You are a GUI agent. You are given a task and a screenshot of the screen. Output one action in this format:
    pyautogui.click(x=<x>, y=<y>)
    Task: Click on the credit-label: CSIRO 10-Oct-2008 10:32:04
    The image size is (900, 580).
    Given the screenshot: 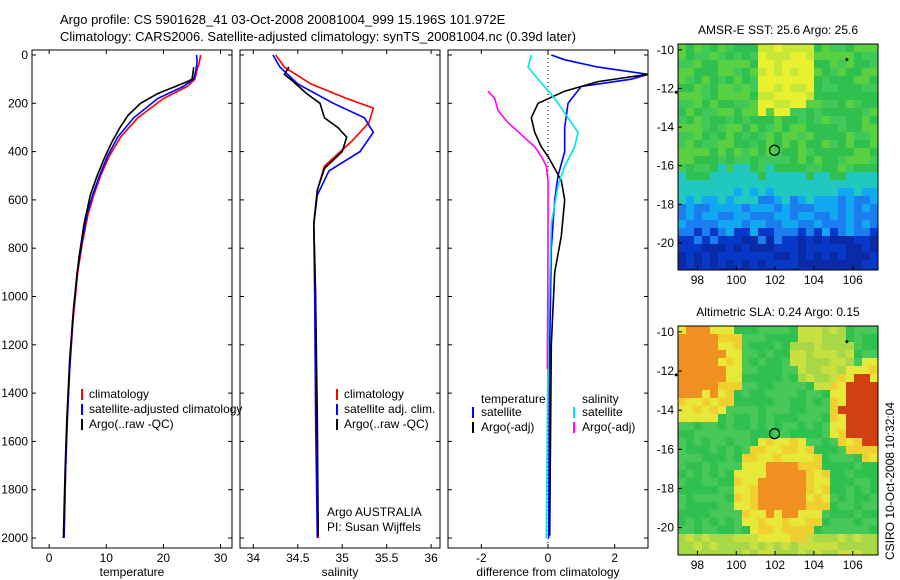 What is the action you would take?
    pyautogui.click(x=890, y=480)
    